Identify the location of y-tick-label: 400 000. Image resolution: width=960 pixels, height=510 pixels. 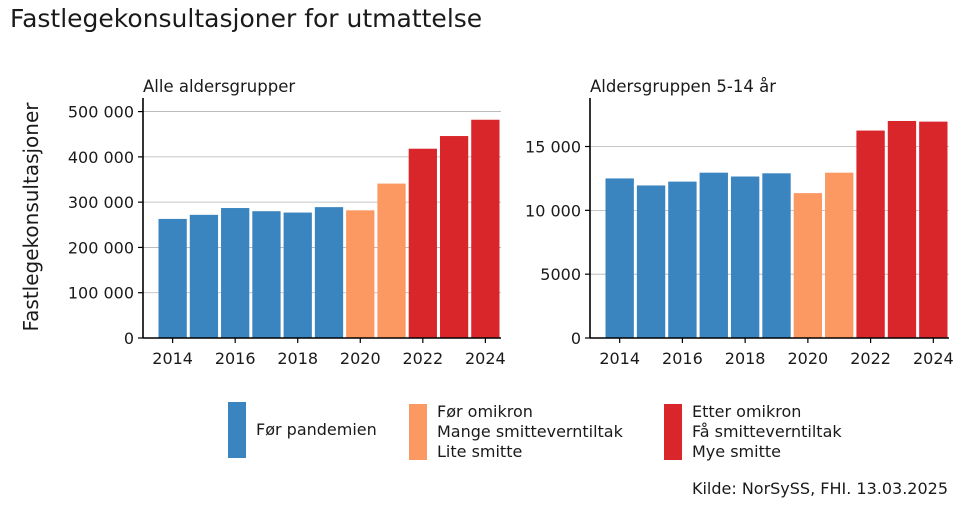
(101, 157).